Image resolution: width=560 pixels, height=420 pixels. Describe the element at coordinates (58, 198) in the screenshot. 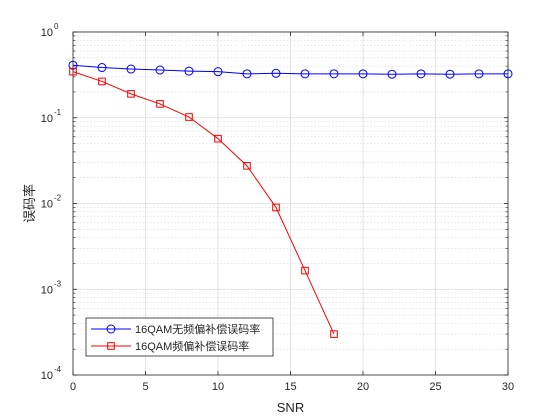

I see `y-tick-exponent: -2` at that location.